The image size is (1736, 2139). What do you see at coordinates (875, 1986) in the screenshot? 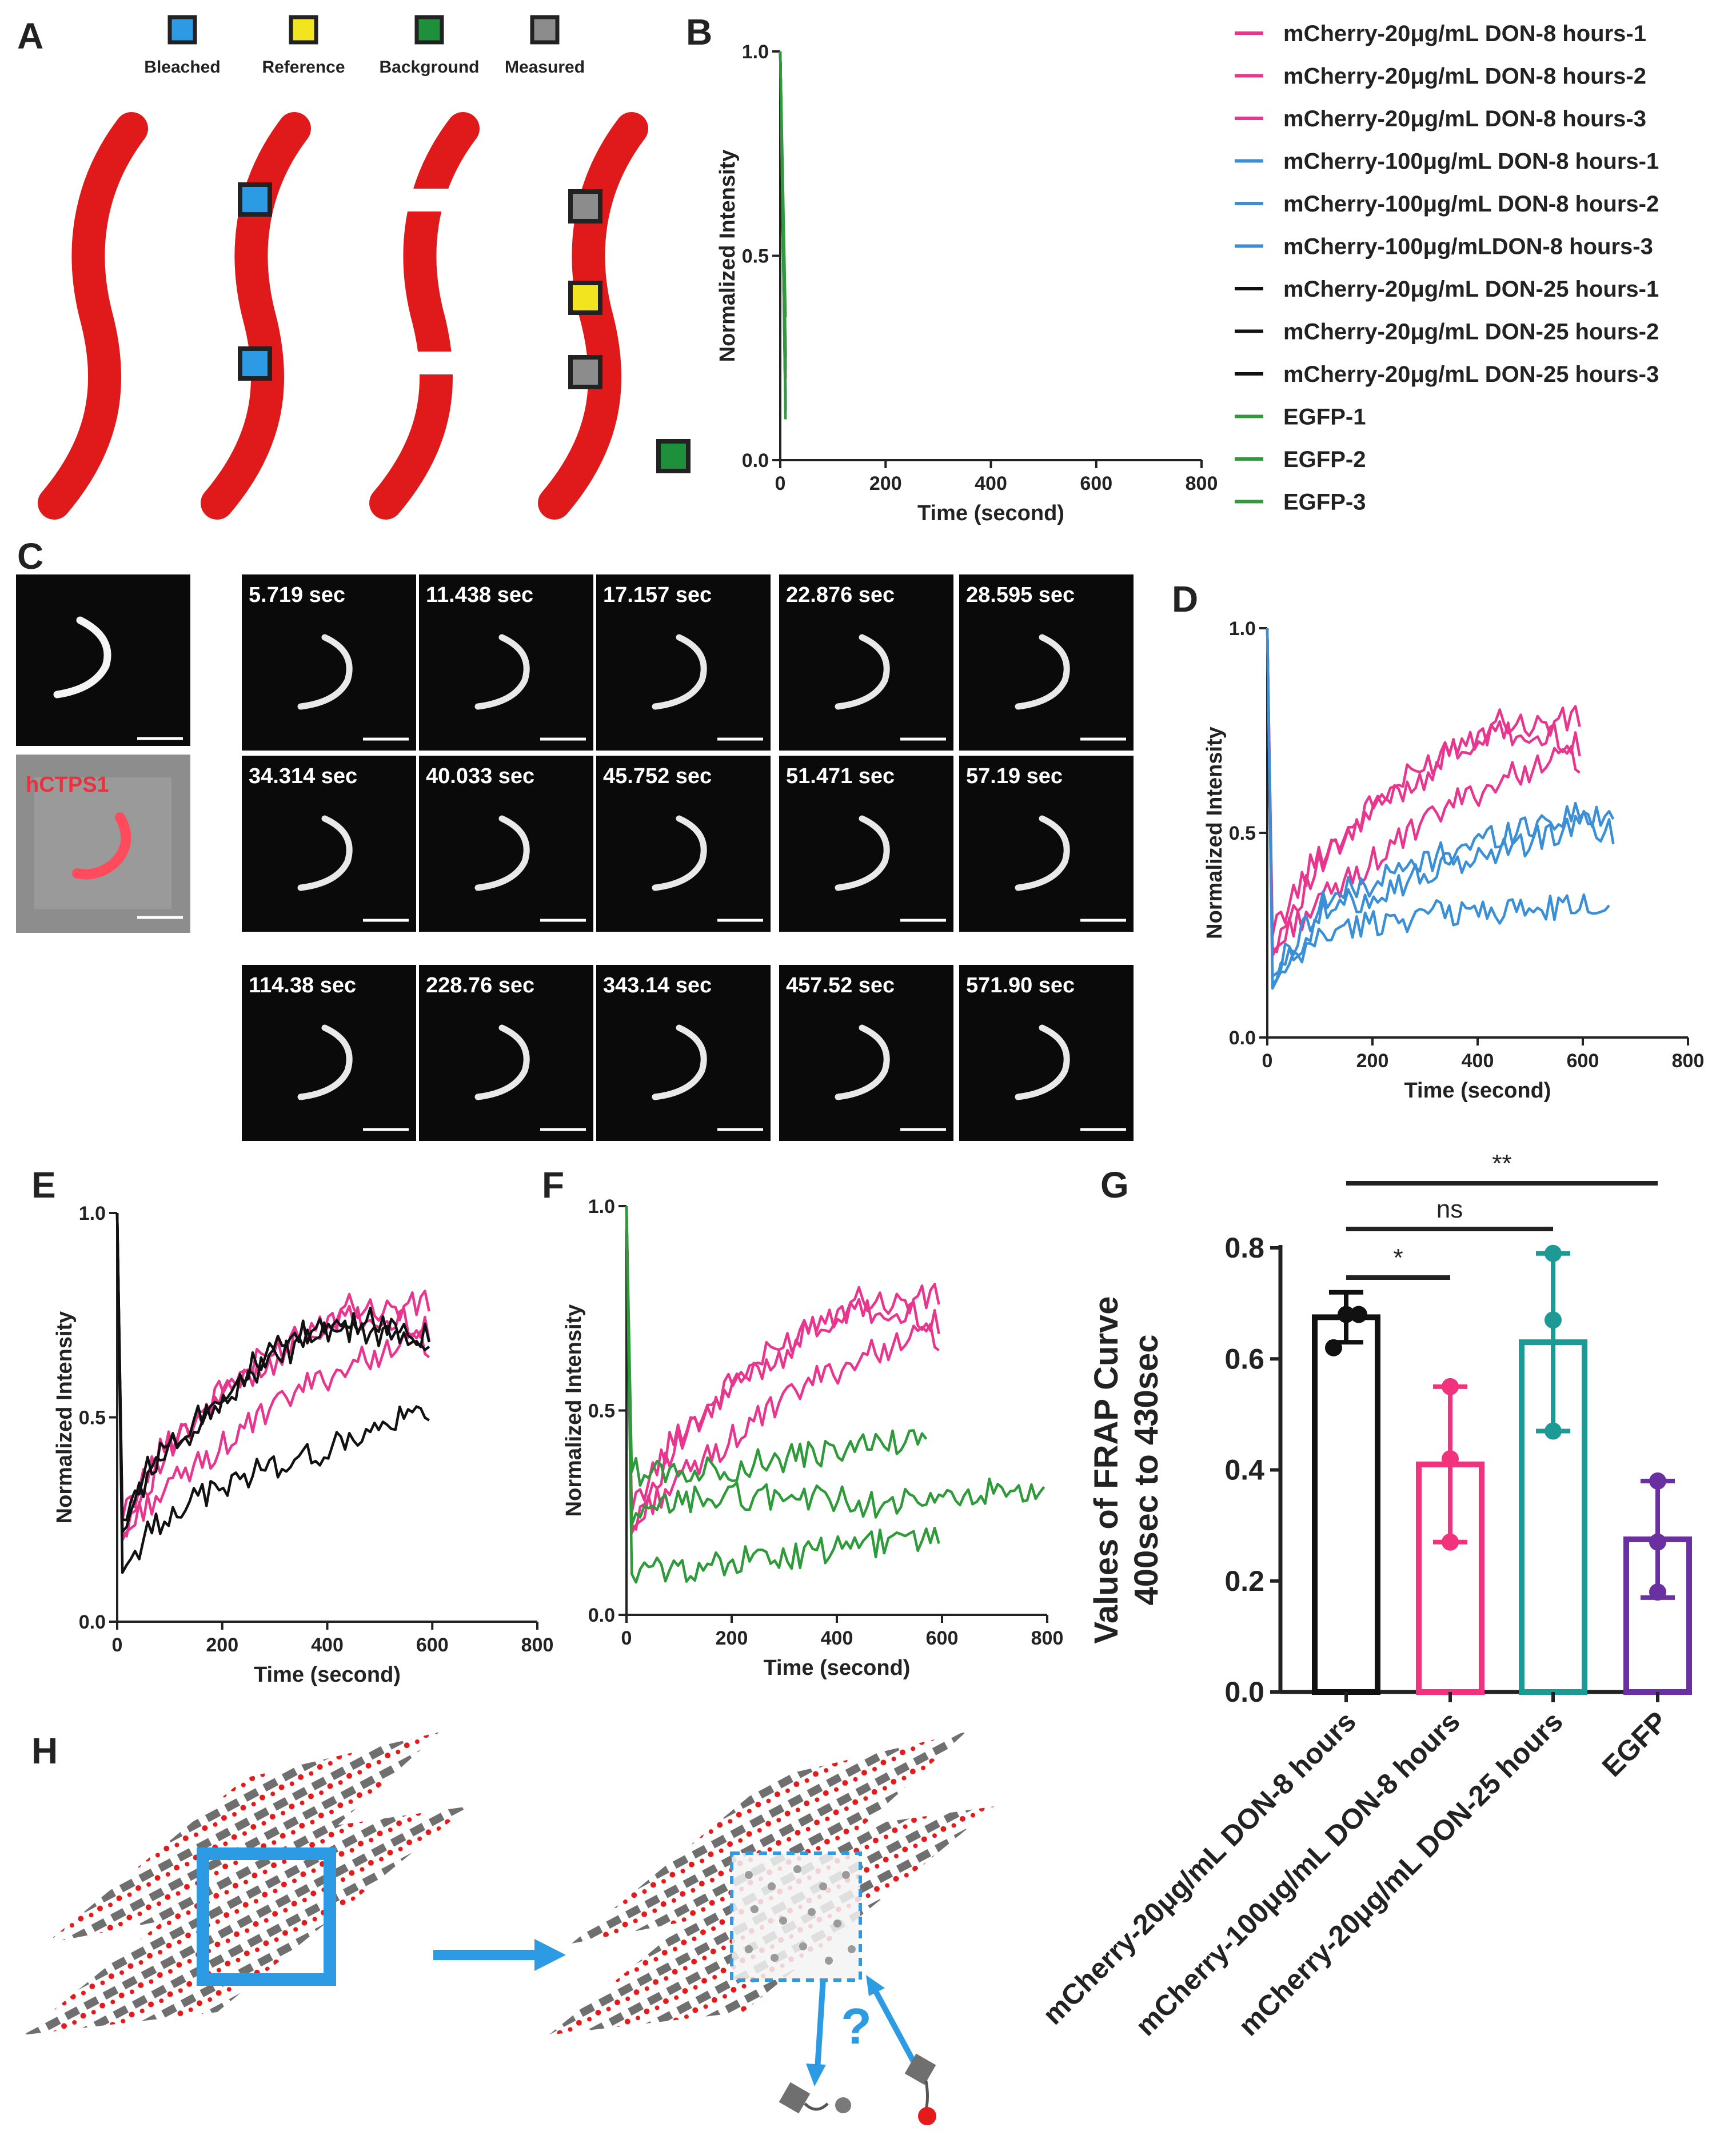
I see `entry-arrow-head` at bounding box center [875, 1986].